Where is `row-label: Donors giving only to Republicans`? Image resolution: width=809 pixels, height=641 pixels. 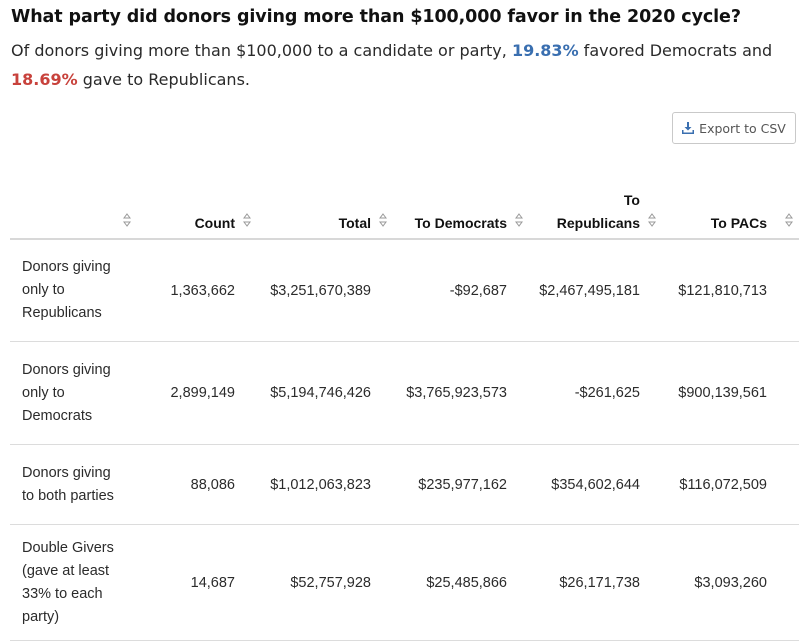 row-label: Donors giving only to Republicans is located at coordinates (72, 290).